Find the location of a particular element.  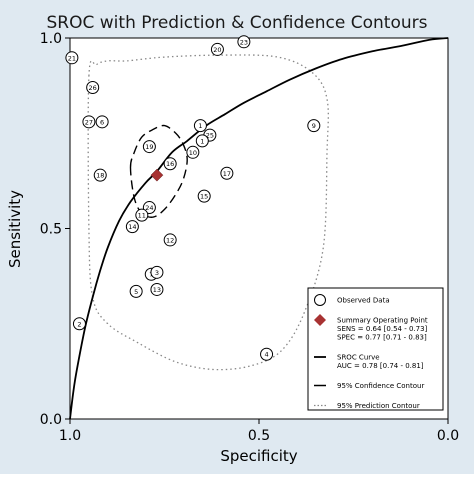

observed-point-label: 15 is located at coordinates (204, 197).